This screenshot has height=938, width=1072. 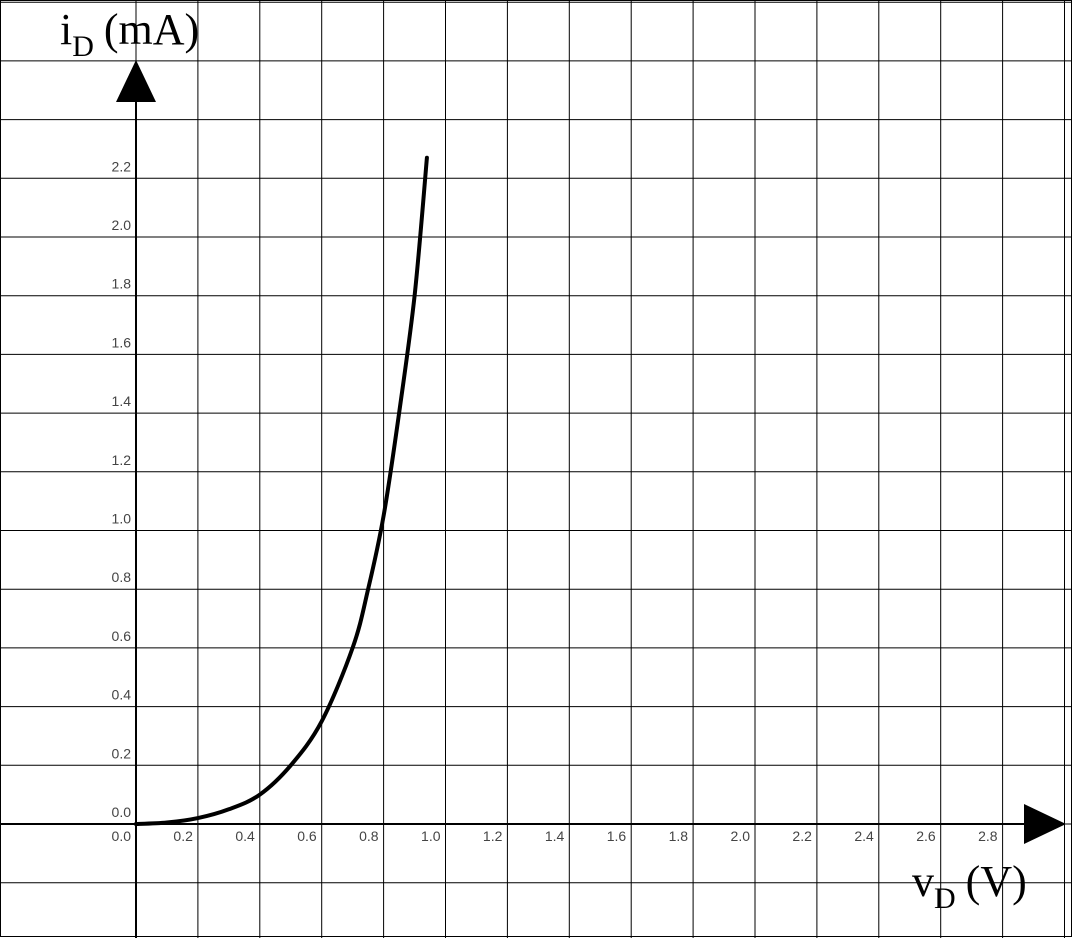 I want to click on x-tick-label: 0.0, so click(x=122, y=836).